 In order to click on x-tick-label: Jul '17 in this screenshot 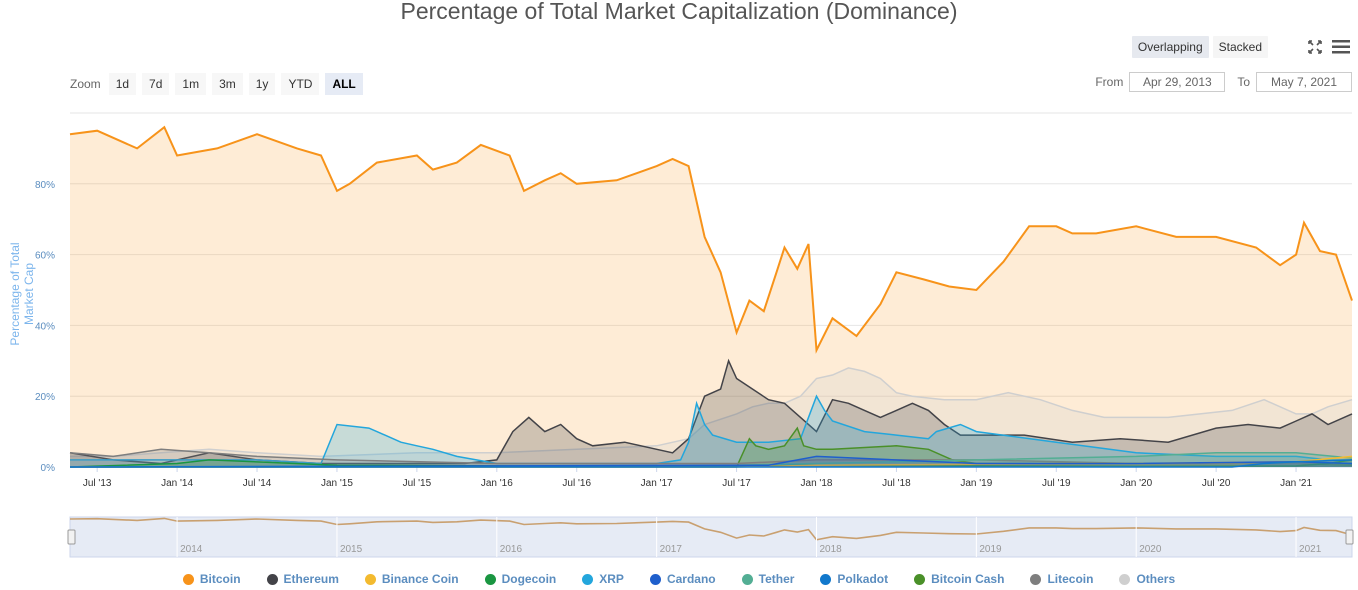, I will do `click(736, 483)`.